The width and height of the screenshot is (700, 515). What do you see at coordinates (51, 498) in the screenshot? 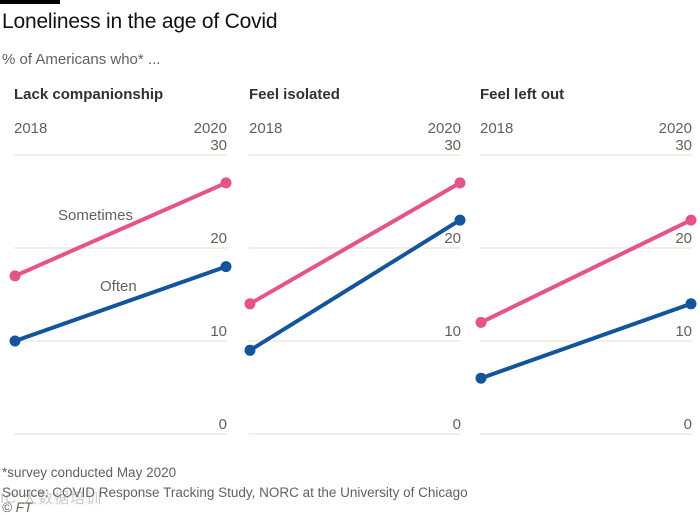
I see `watermark: IC 大数据培训` at bounding box center [51, 498].